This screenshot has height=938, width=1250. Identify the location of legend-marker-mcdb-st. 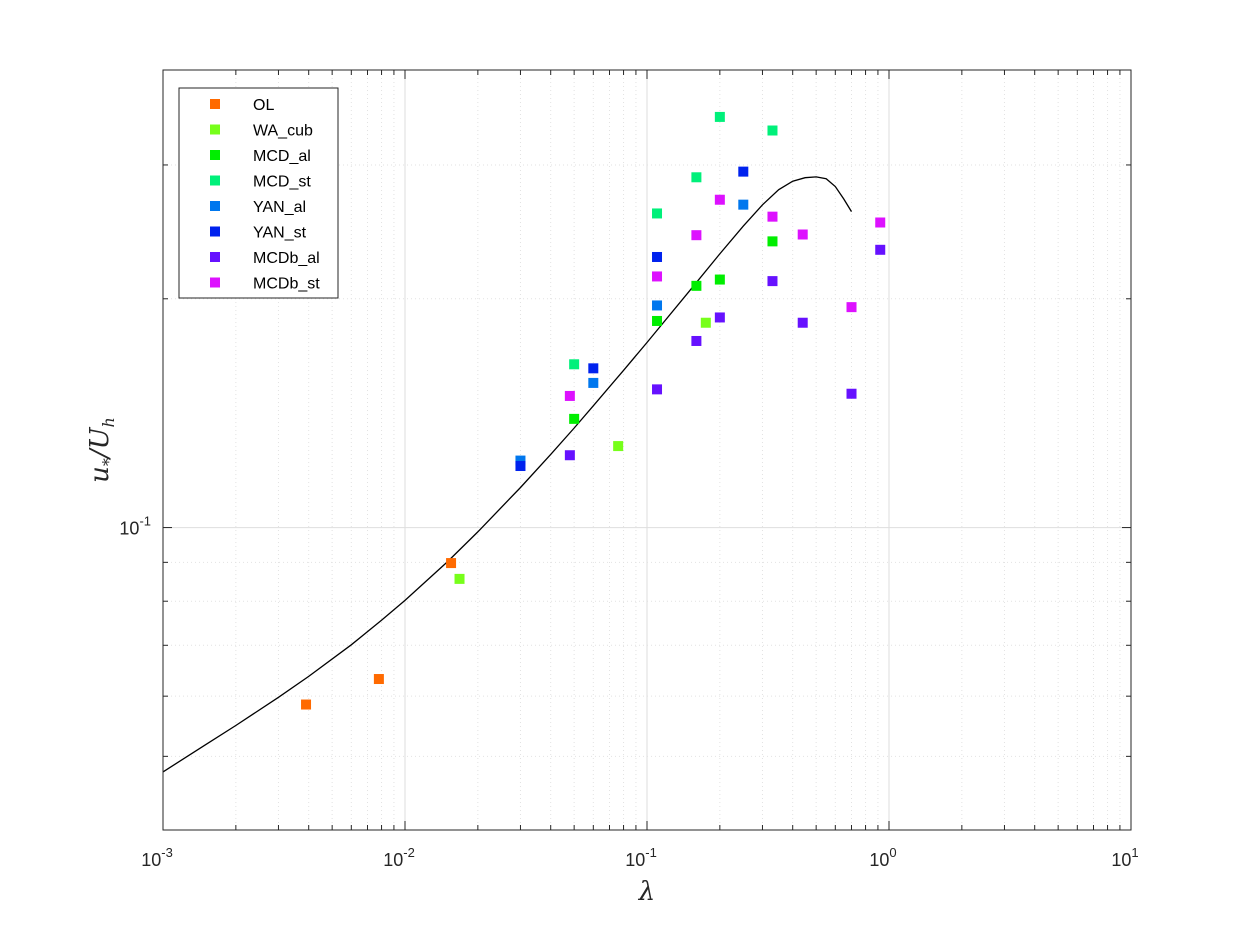
(215, 282).